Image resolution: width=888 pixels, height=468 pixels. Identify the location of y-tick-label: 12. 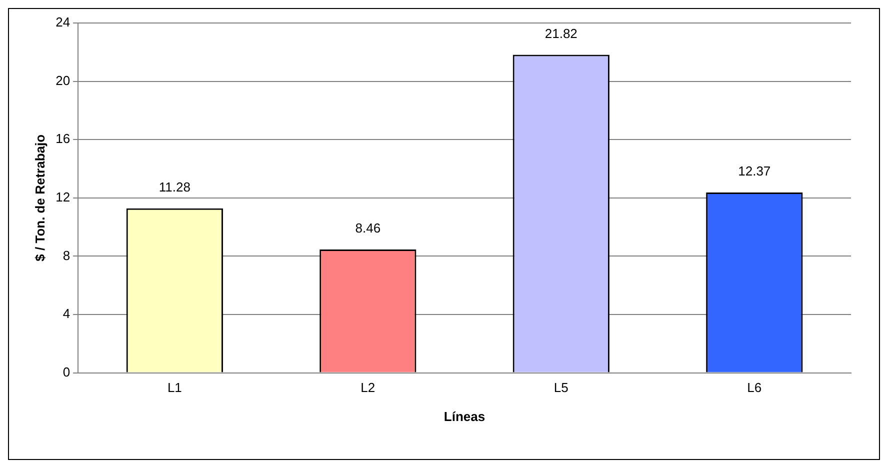
(63, 196).